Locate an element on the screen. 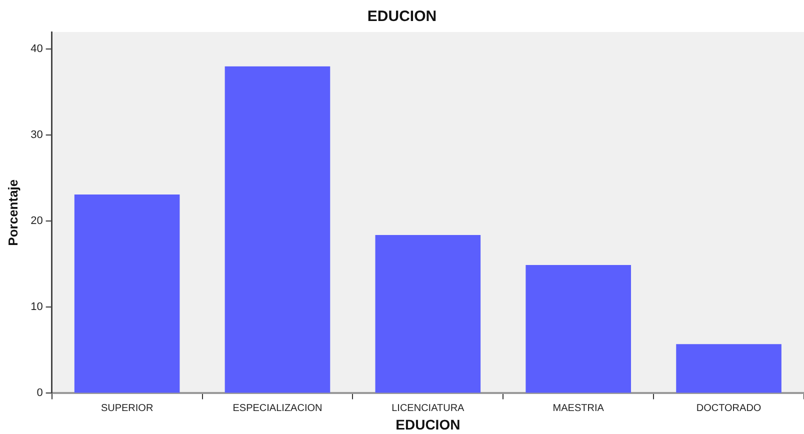  y-tick-label: 40 is located at coordinates (36, 49).